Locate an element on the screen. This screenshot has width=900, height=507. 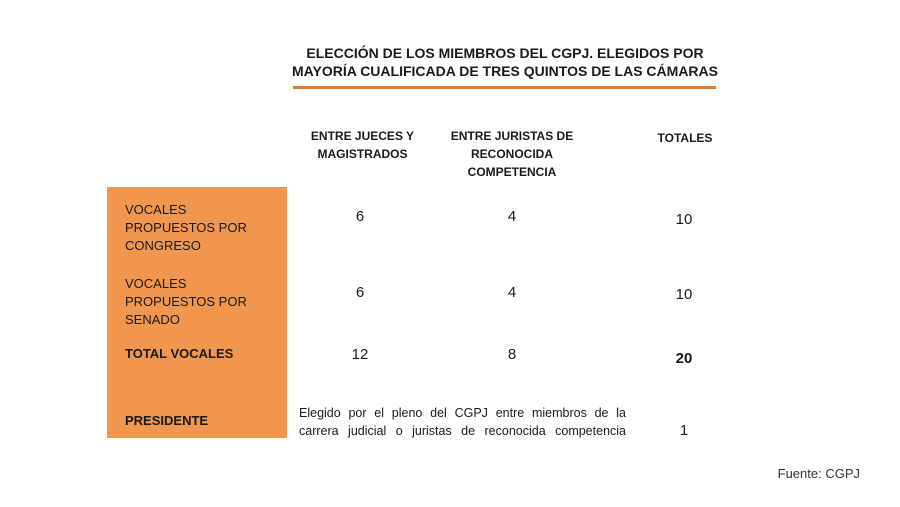
cell-congreso-jueces: 6 is located at coordinates (360, 216).